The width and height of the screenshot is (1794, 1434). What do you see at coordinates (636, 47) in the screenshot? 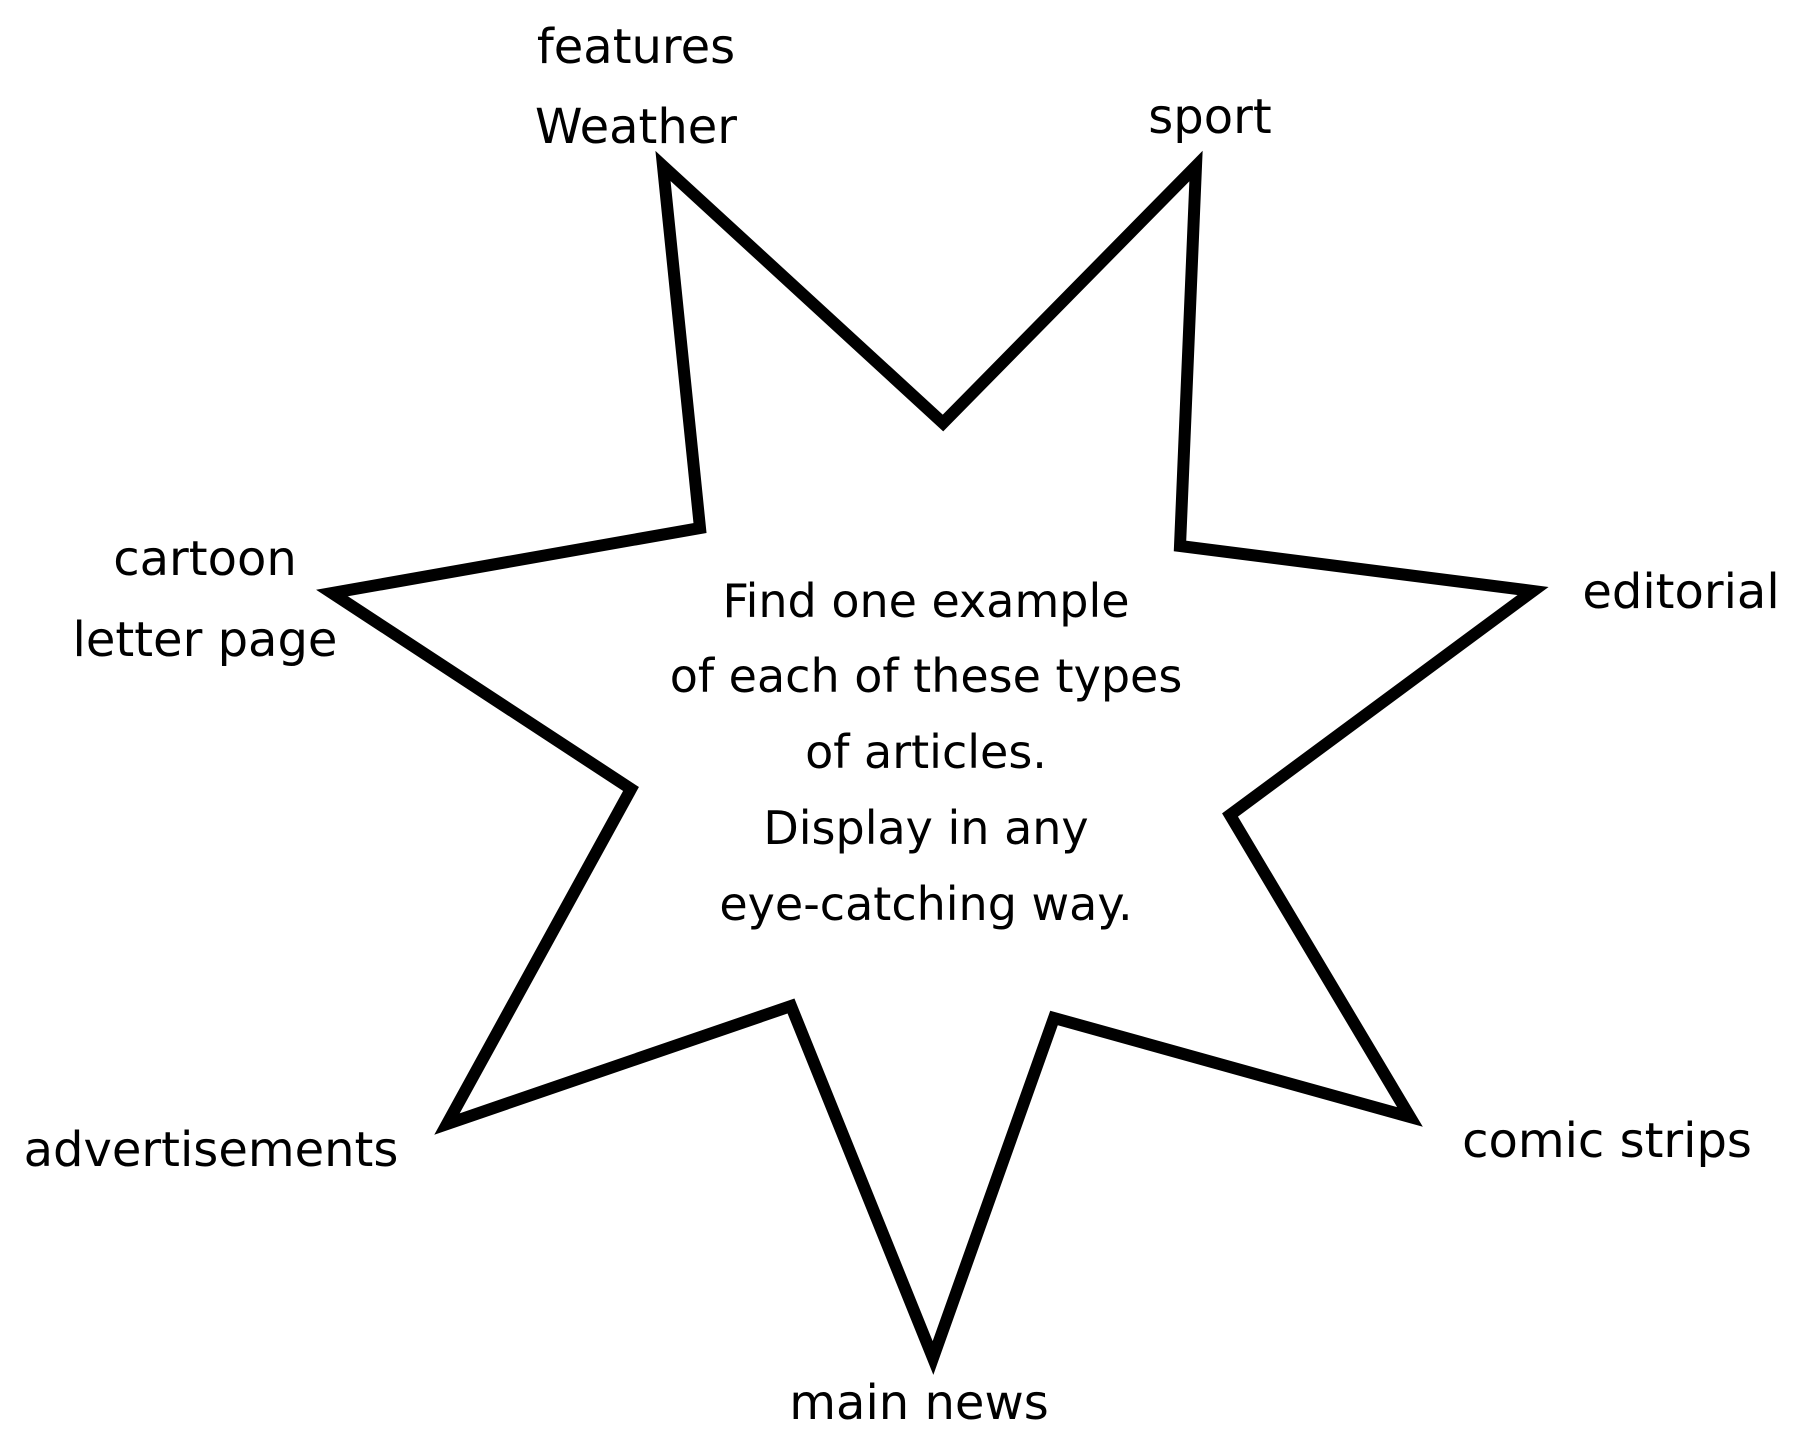
I see `label-features: features` at bounding box center [636, 47].